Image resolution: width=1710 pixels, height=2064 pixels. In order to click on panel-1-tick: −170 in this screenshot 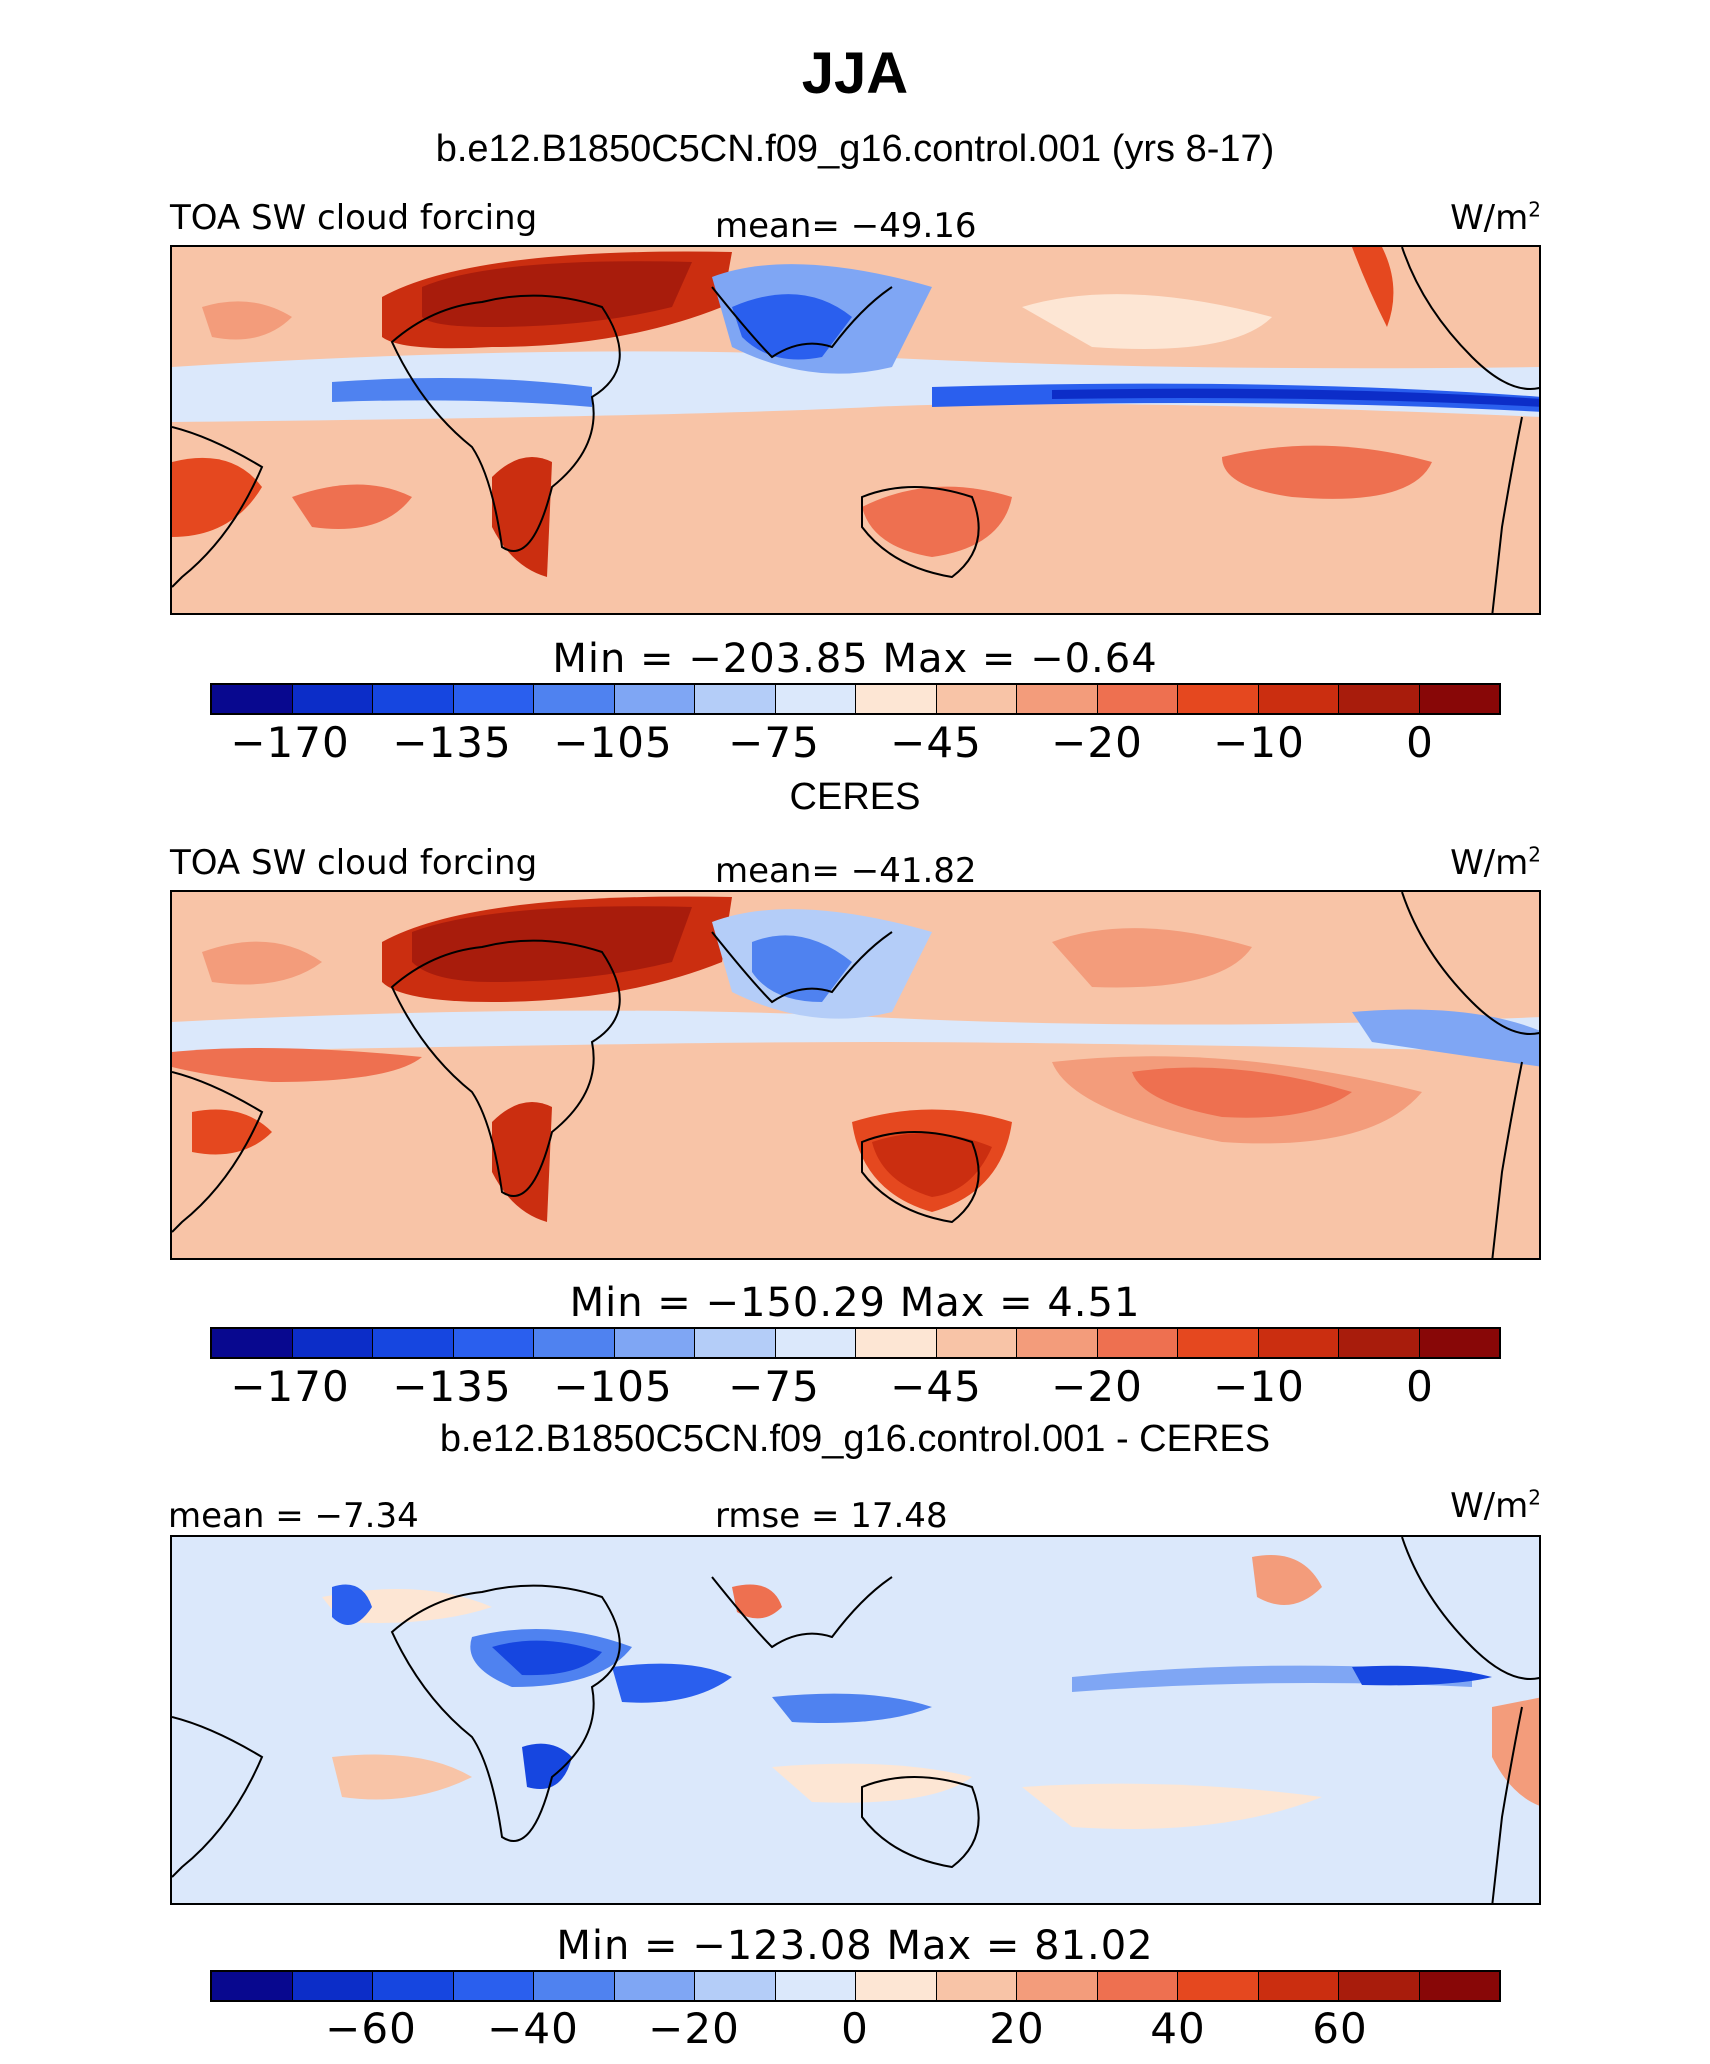, I will do `click(290, 742)`.